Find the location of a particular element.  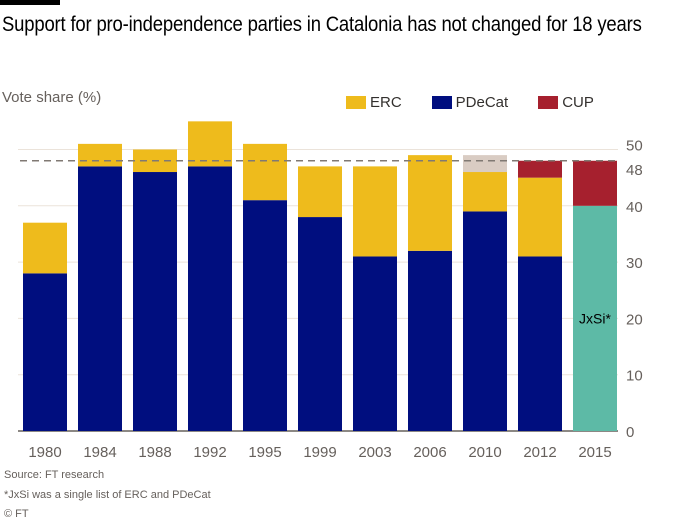

bar-segment-pdecat-2003 is located at coordinates (375, 343).